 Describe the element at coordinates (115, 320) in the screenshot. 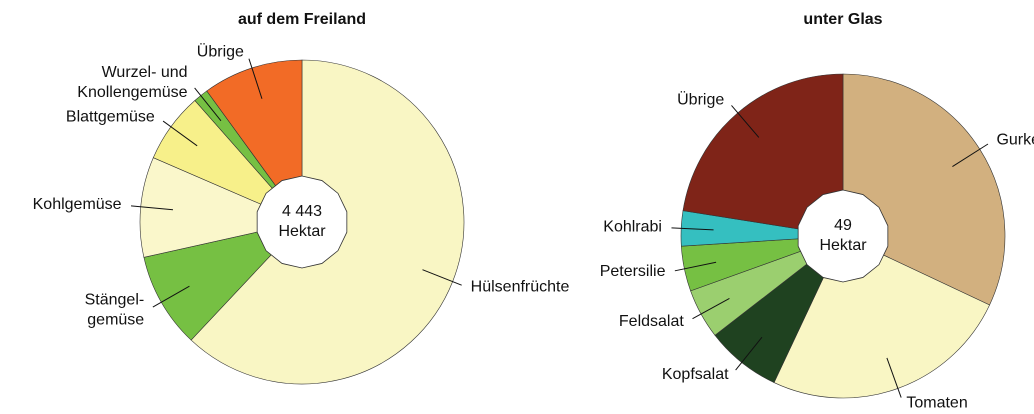

I see `slice-label-line: gemüse` at that location.